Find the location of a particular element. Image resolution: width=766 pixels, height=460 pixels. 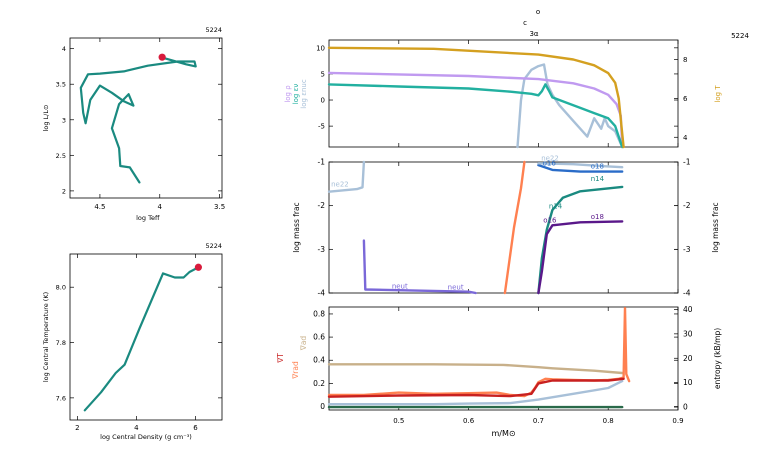

abund-frame is located at coordinates (503, 227).